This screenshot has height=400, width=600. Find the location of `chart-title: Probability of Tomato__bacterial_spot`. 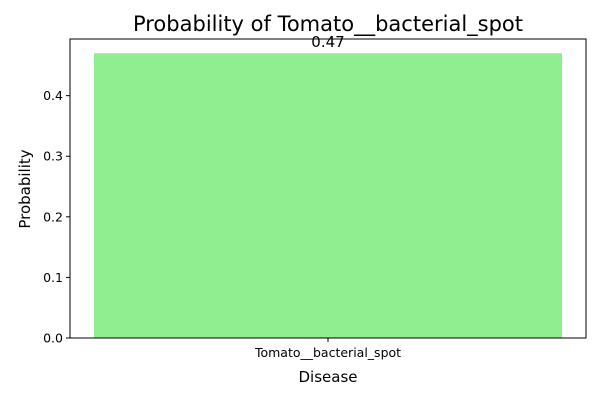

chart-title: Probability of Tomato__bacterial_spot is located at coordinates (328, 24).